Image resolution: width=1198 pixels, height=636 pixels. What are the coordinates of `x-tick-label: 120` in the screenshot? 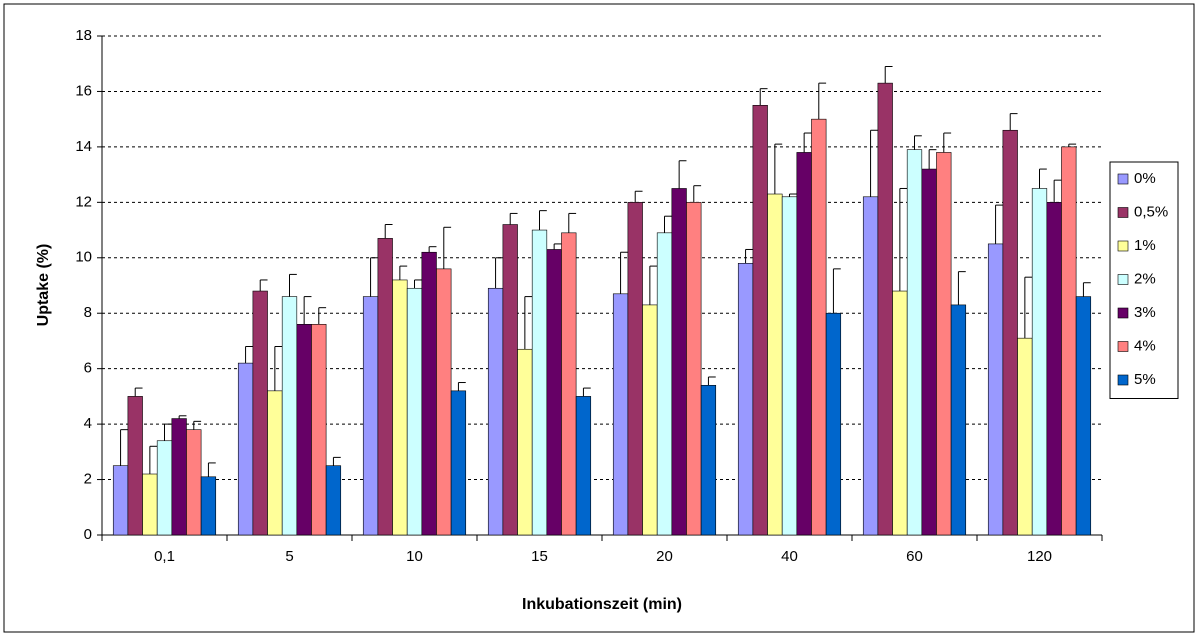 It's located at (1039, 556).